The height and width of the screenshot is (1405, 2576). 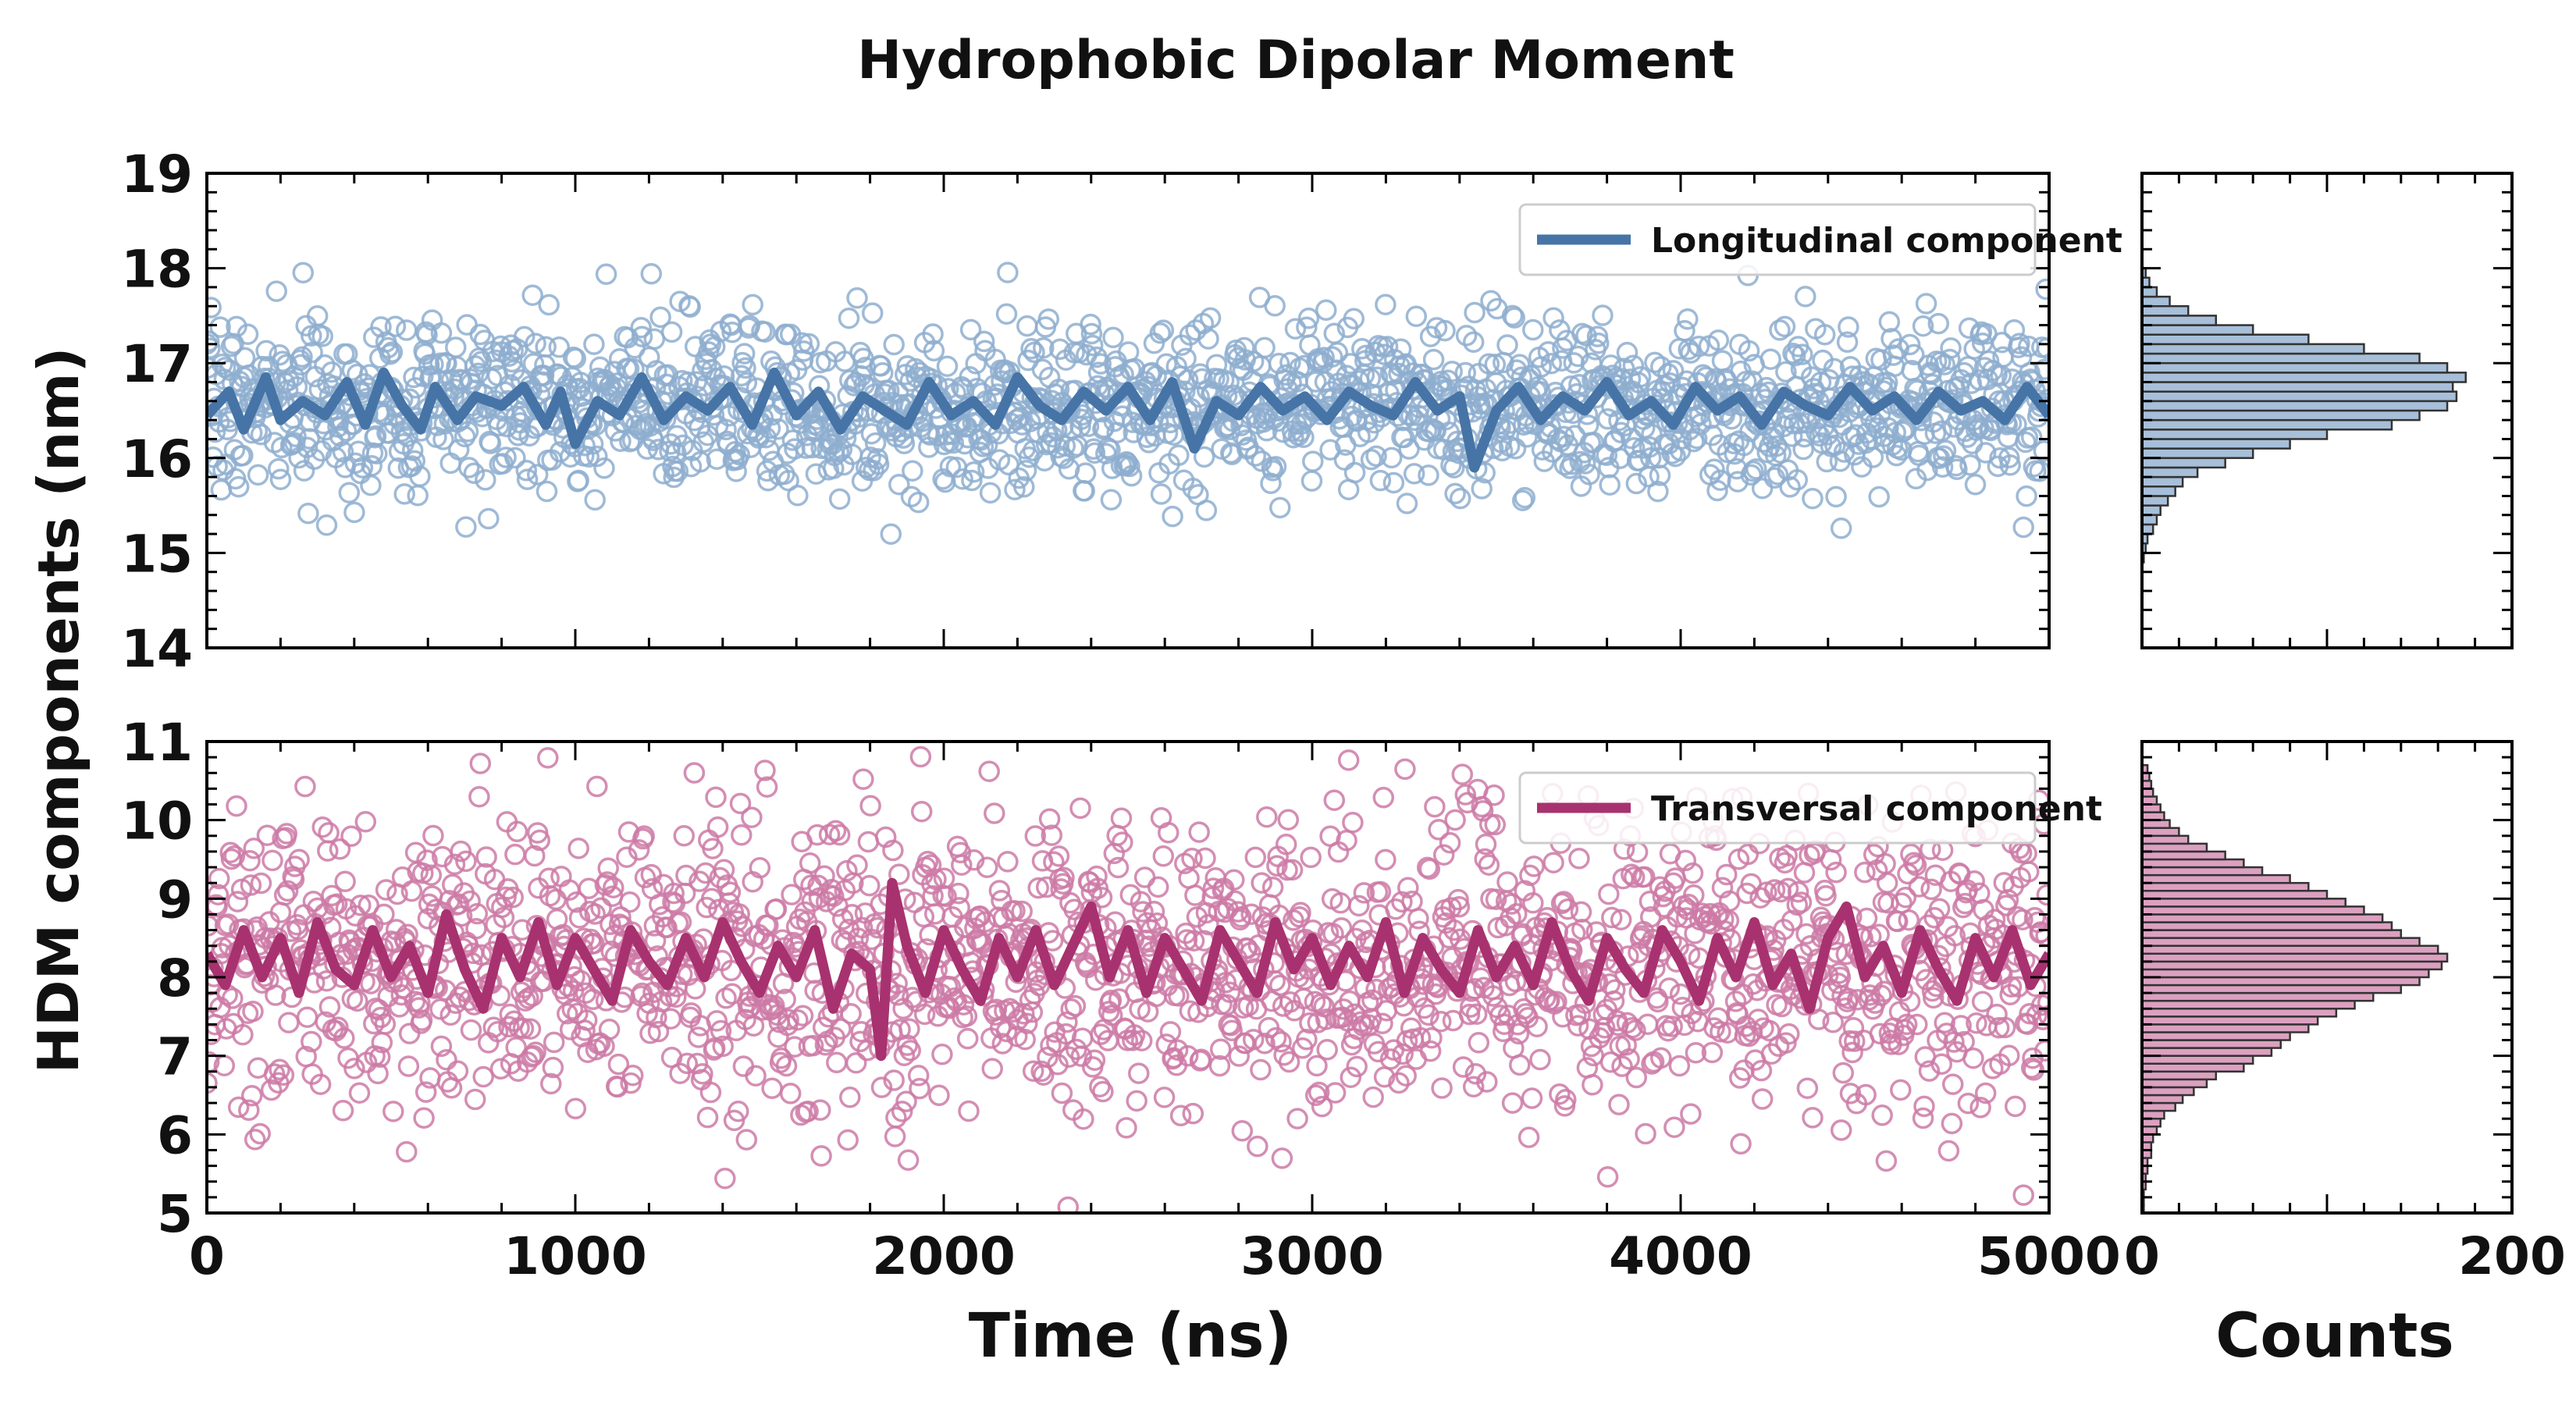 I want to click on histogram-x-tick-label: 200, so click(x=2512, y=1256).